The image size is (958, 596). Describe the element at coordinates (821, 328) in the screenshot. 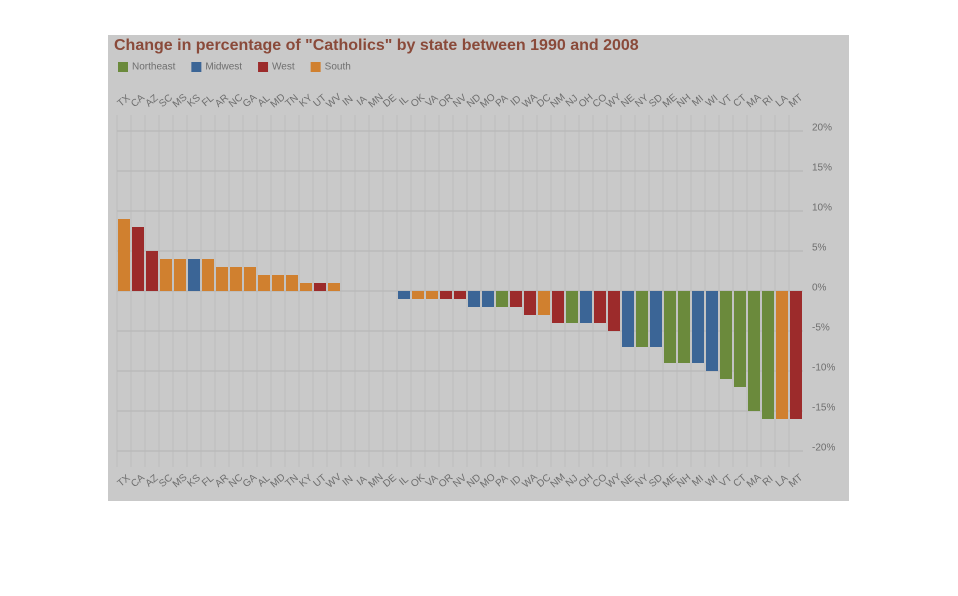

I see `y-tick-label: -5%` at that location.